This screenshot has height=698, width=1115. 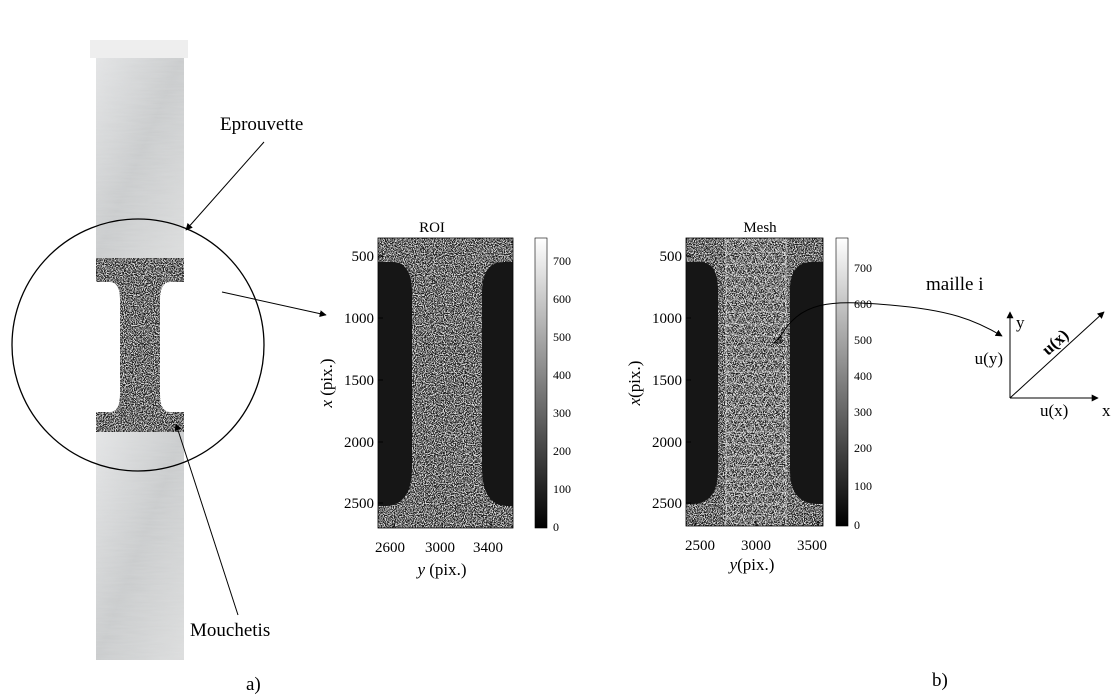 What do you see at coordinates (206, 519) in the screenshot?
I see `arrow-mouchetis` at bounding box center [206, 519].